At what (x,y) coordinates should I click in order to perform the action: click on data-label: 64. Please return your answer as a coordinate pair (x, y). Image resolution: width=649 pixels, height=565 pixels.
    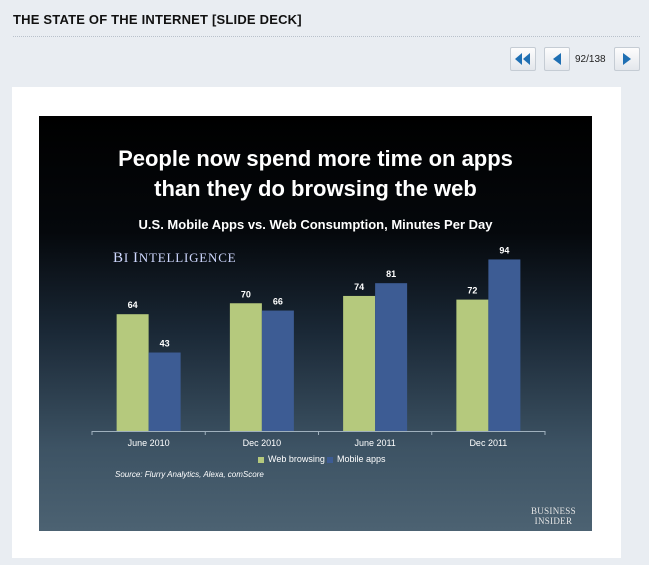
    Looking at the image, I should click on (133, 305).